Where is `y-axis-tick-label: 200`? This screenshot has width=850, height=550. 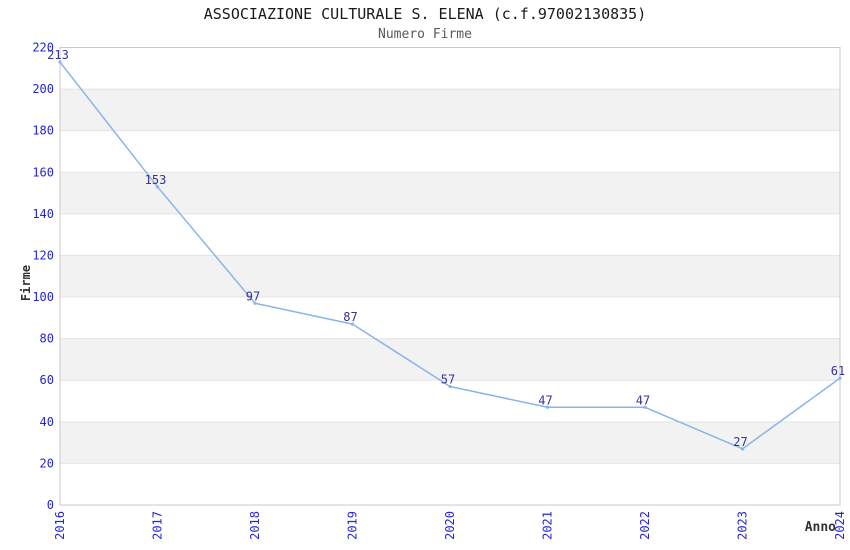 y-axis-tick-label: 200 is located at coordinates (43, 89).